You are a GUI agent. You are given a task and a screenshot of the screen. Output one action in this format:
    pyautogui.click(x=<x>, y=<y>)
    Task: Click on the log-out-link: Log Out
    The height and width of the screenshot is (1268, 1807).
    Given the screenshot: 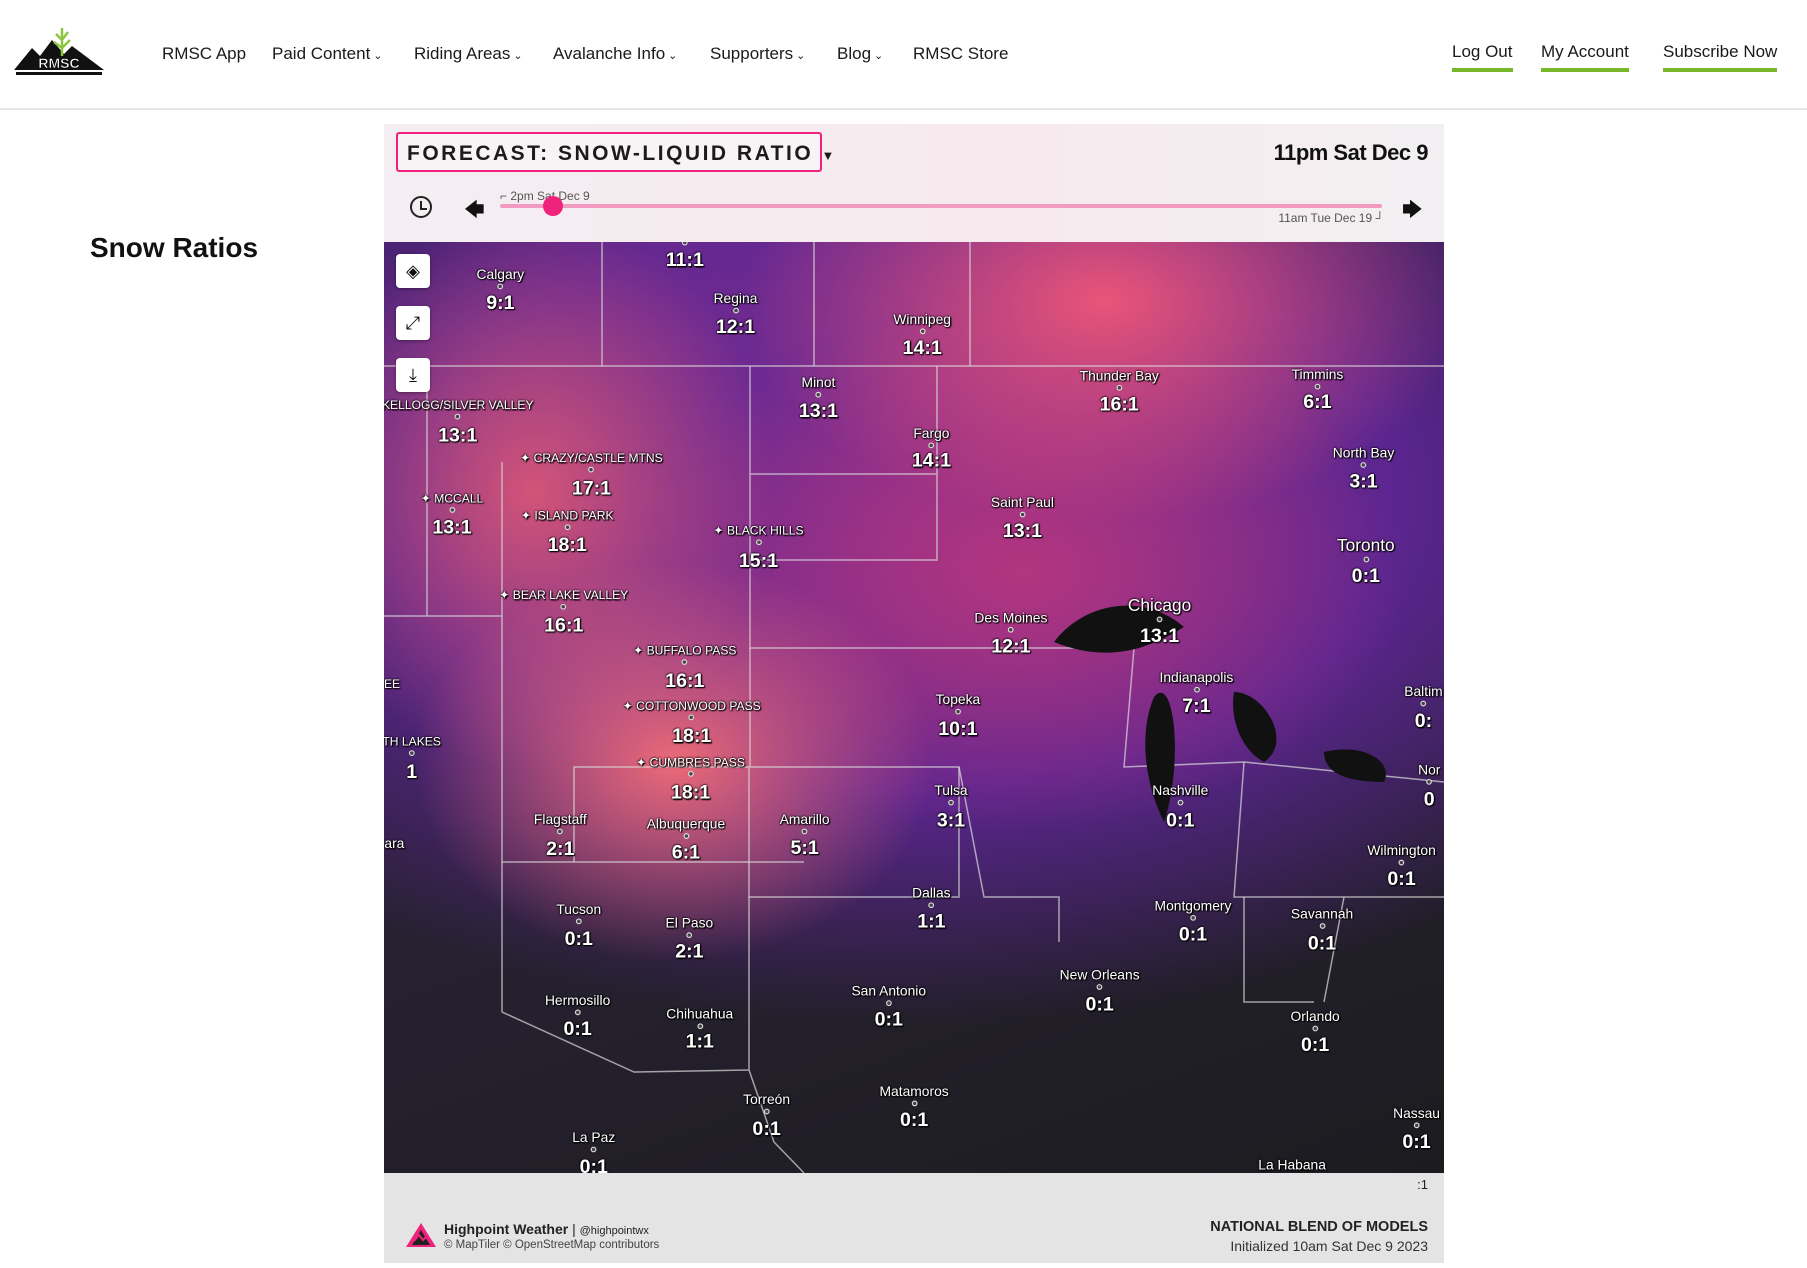 What is the action you would take?
    pyautogui.click(x=1482, y=57)
    